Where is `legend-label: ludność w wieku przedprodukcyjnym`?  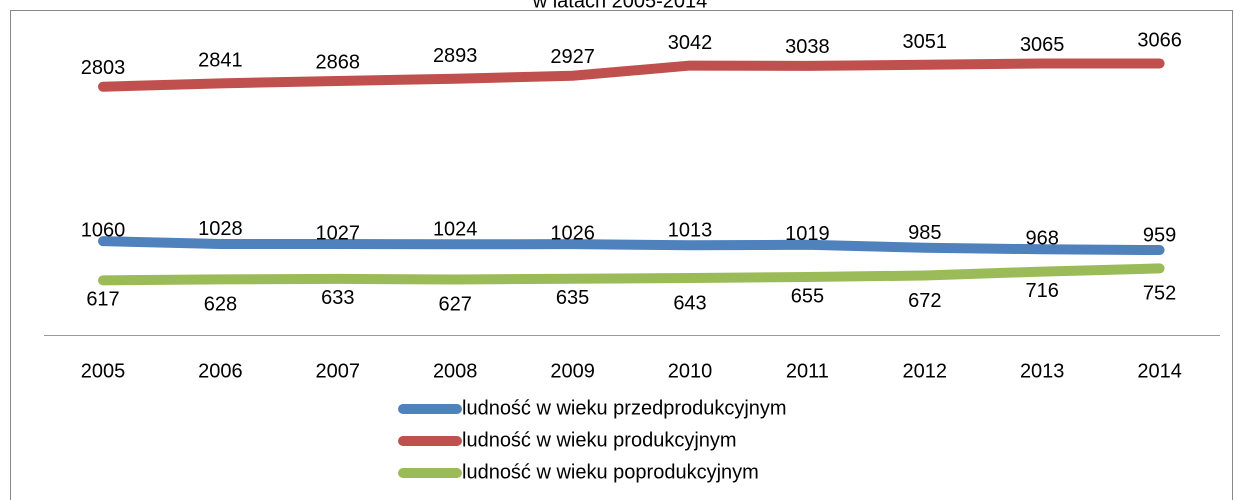 legend-label: ludność w wieku przedprodukcyjnym is located at coordinates (624, 408).